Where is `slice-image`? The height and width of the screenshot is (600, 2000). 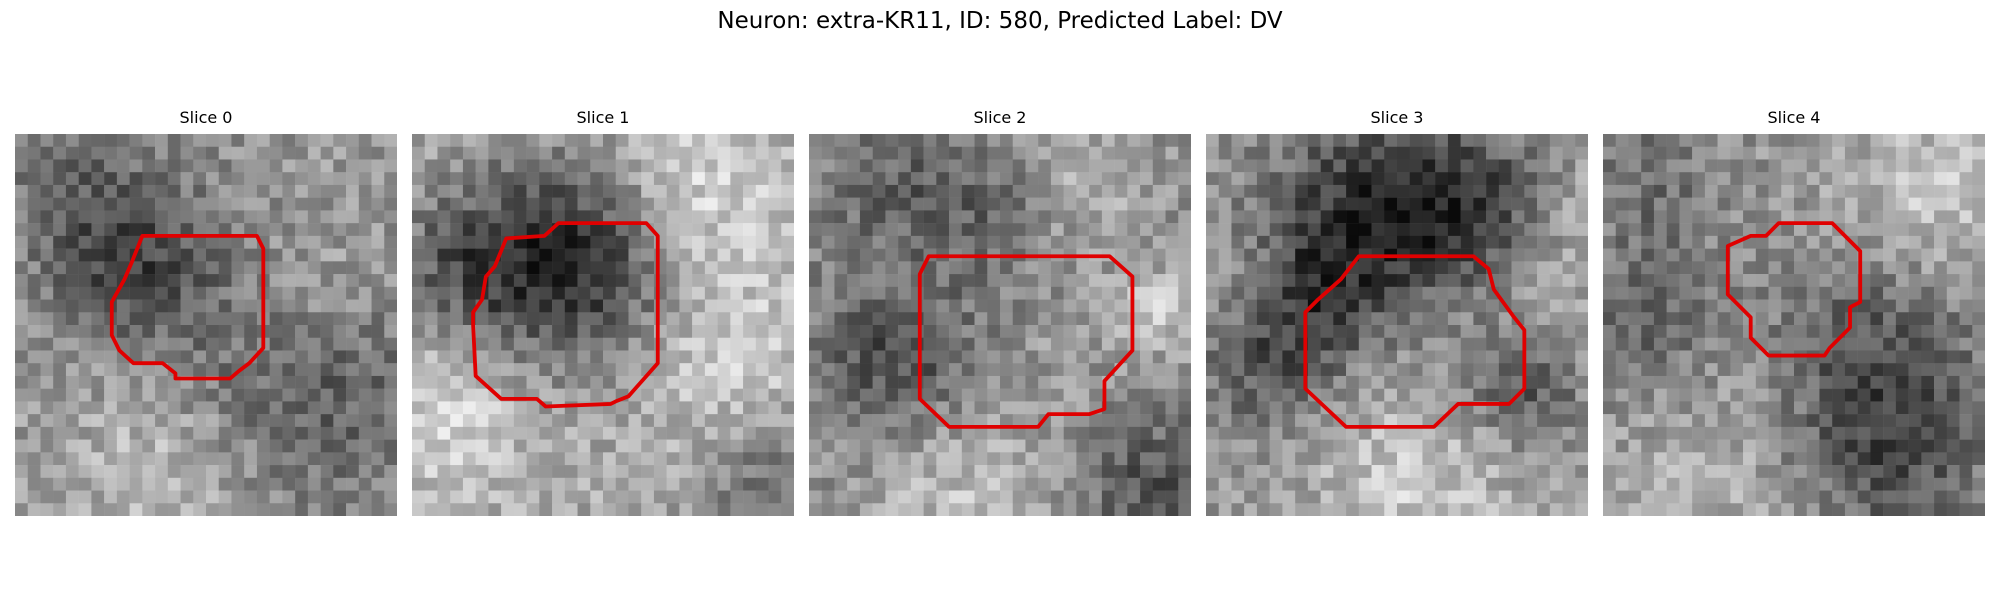
slice-image is located at coordinates (1000, 325).